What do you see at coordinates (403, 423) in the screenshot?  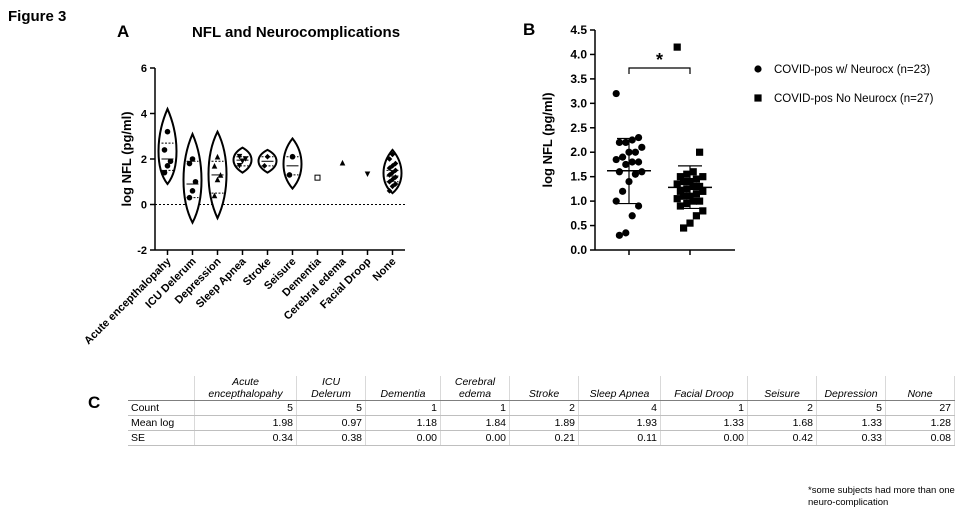 I see `table-cell: 1.18` at bounding box center [403, 423].